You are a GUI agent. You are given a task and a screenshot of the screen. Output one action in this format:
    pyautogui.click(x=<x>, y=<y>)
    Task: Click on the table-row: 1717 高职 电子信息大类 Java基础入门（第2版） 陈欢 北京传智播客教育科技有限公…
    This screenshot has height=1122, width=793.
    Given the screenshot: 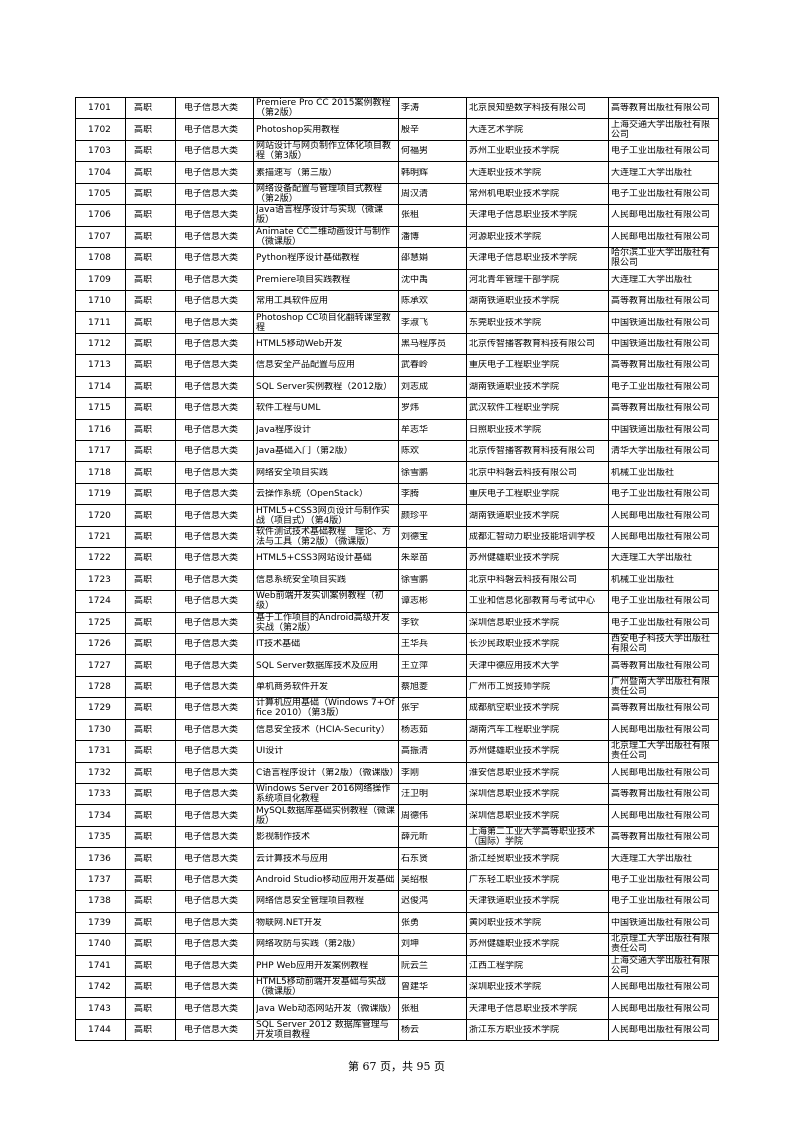 What is the action you would take?
    pyautogui.click(x=397, y=451)
    